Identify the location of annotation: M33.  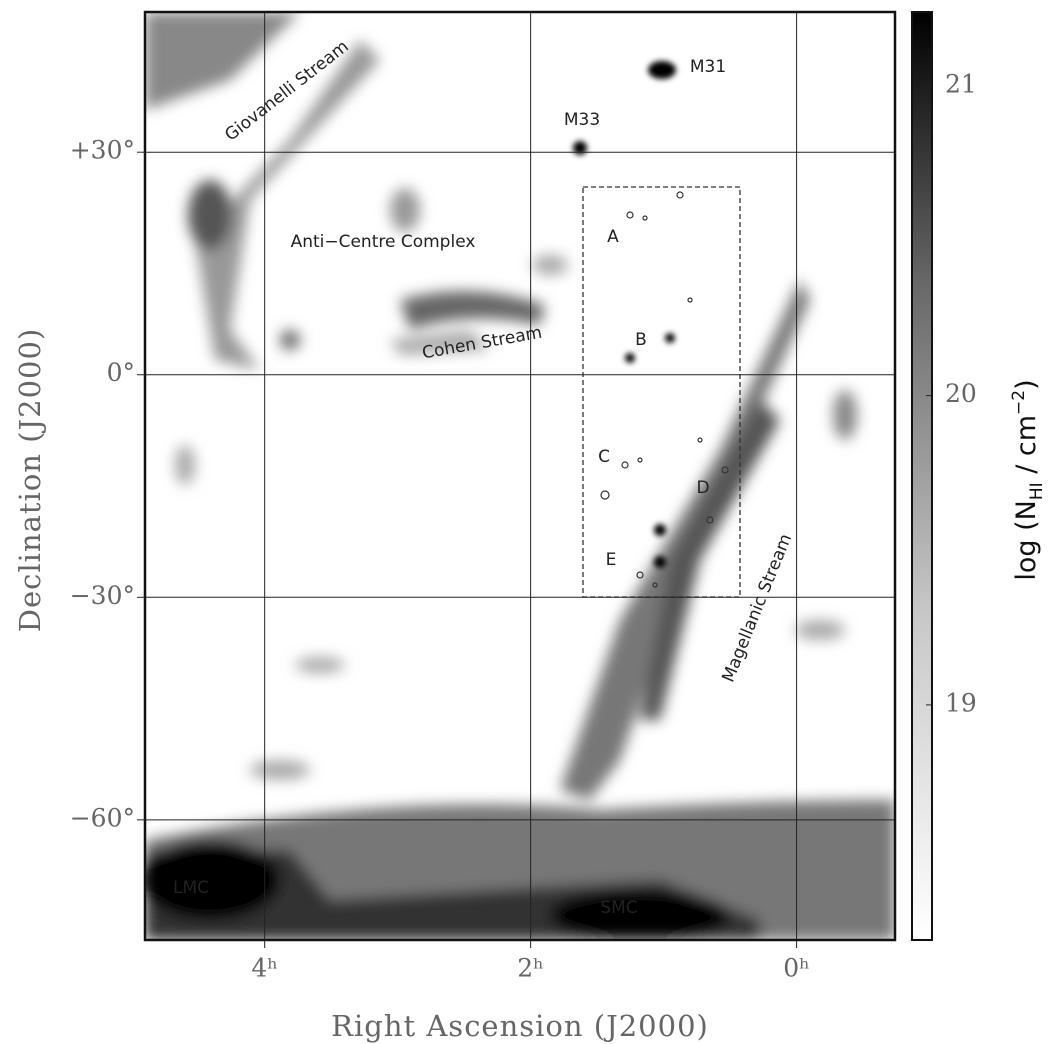
(582, 120).